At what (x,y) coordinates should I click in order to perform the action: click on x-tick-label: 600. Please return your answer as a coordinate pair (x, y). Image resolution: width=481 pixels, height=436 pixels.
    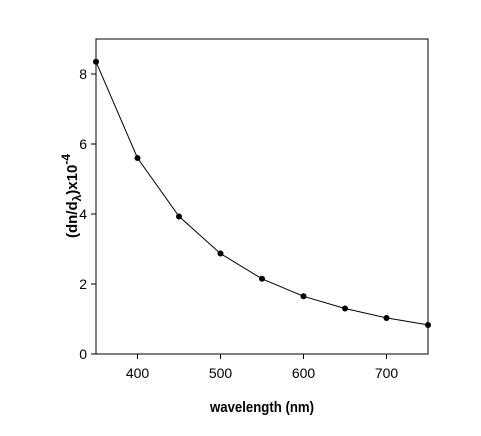
    Looking at the image, I should click on (304, 373).